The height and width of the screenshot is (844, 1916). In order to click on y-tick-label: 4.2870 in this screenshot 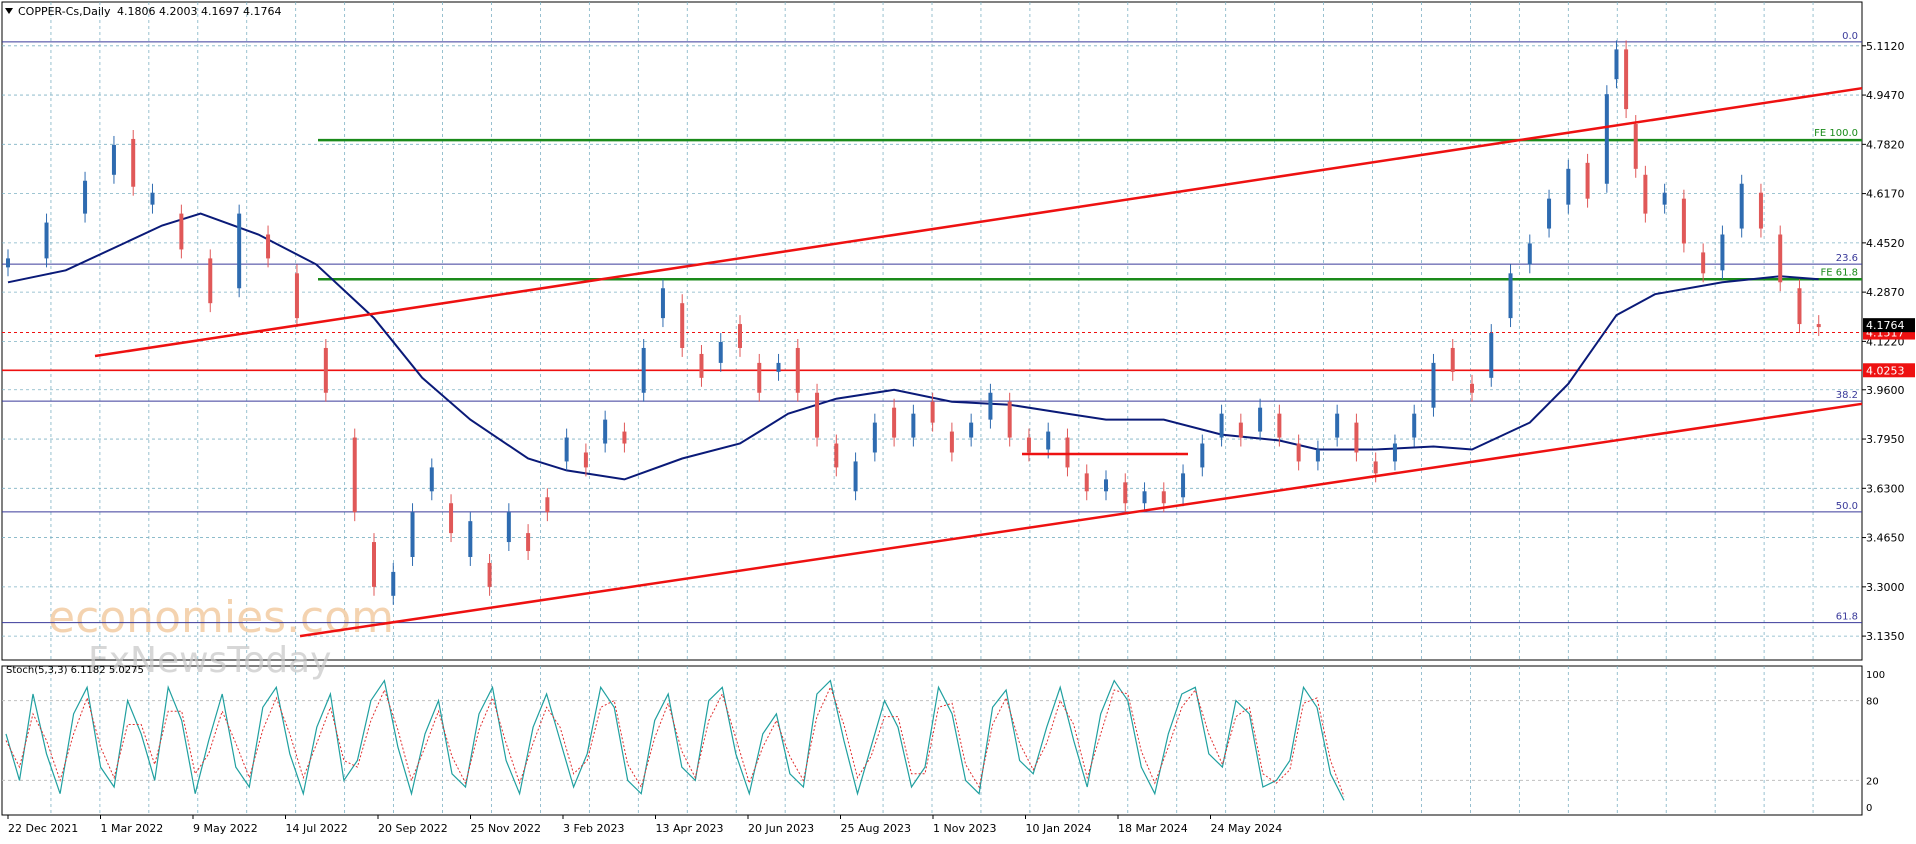, I will do `click(1885, 292)`.